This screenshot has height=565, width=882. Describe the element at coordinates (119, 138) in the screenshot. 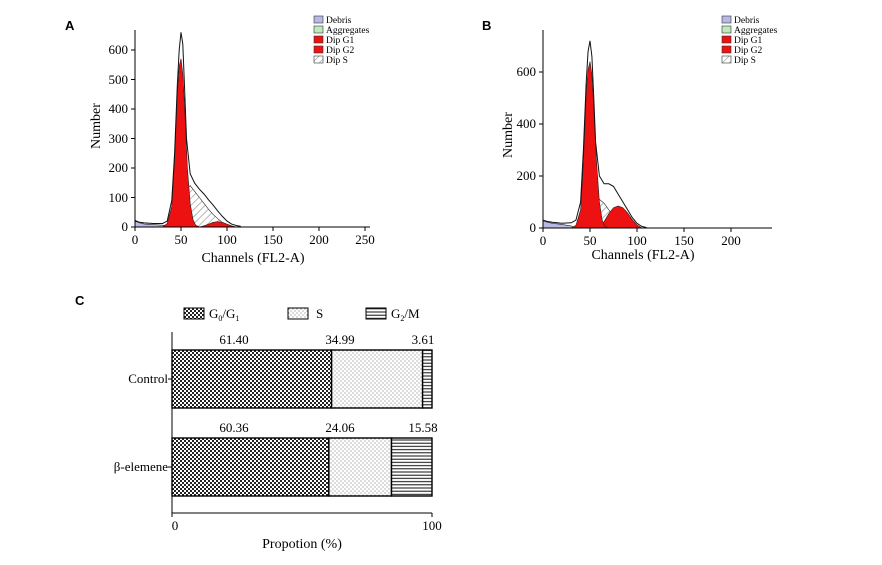

I see `a-ytick-300: 300` at that location.